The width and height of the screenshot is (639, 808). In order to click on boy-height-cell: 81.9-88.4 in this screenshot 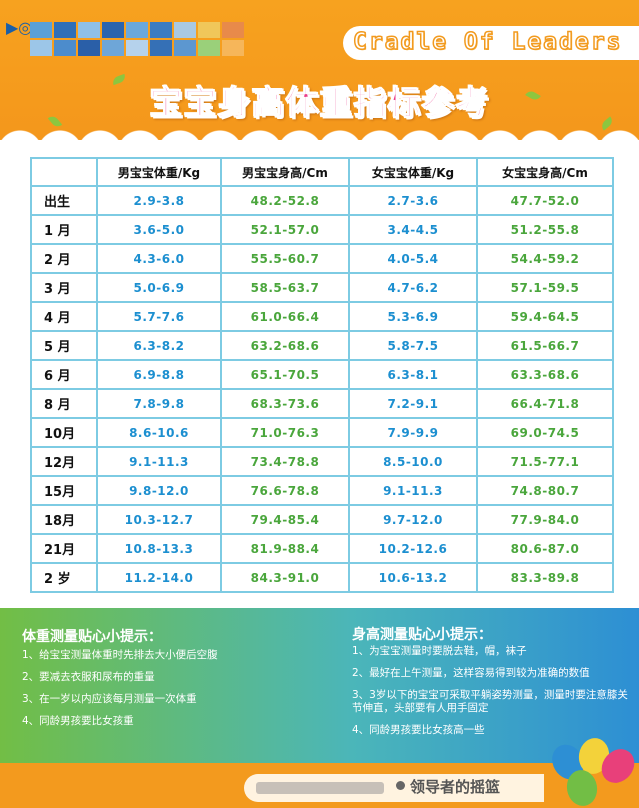, I will do `click(285, 548)`.